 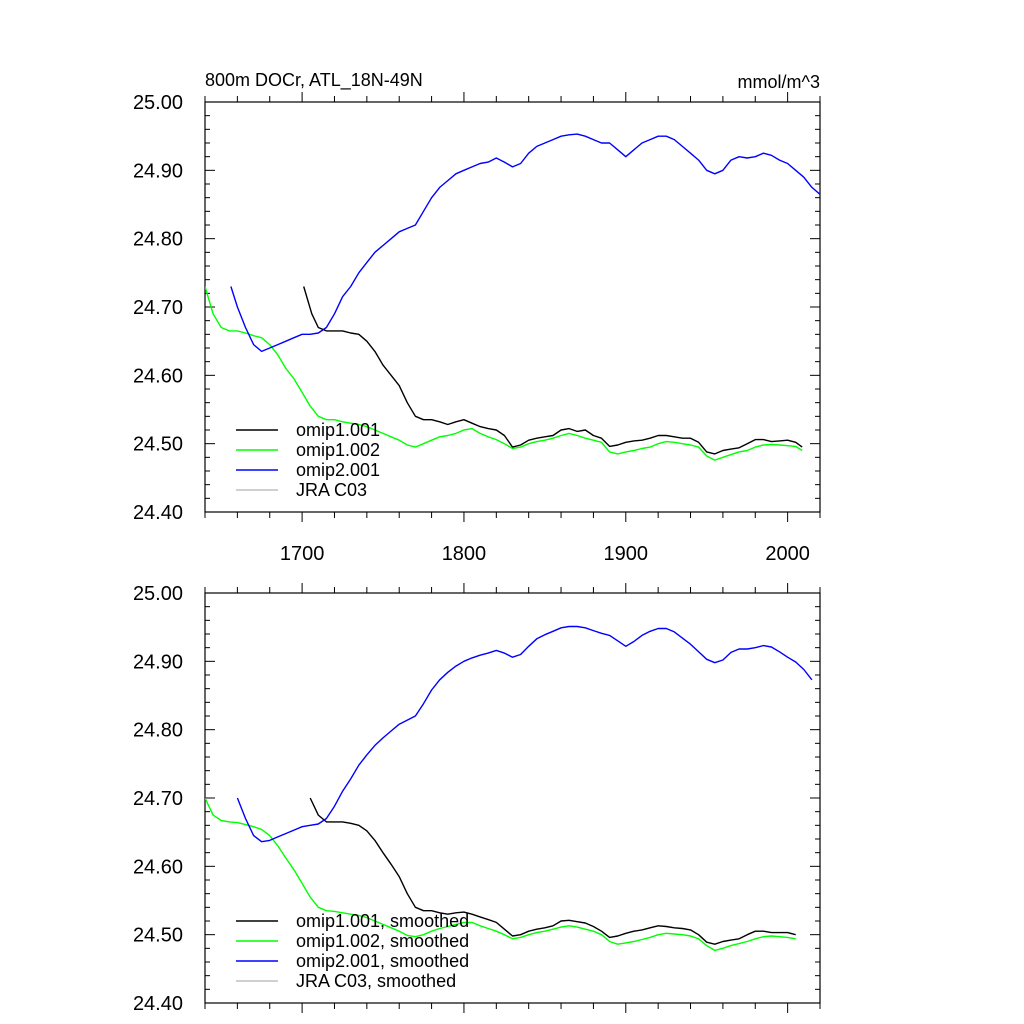 What do you see at coordinates (464, 554) in the screenshot?
I see `x-tick-label: 1800` at bounding box center [464, 554].